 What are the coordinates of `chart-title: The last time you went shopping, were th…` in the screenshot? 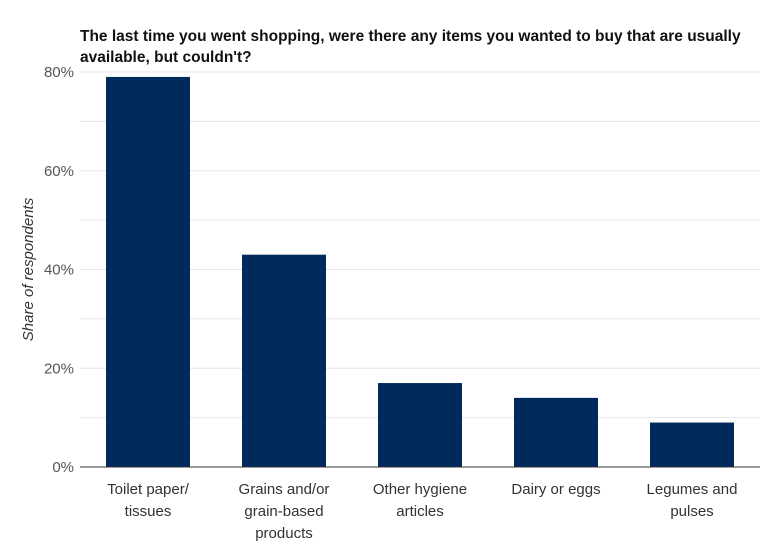 It's located at (410, 47).